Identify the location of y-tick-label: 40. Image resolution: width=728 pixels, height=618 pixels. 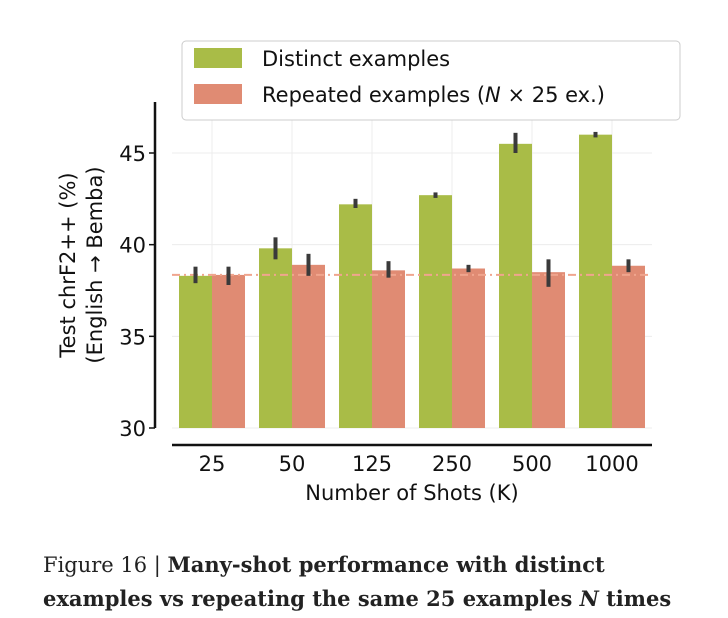
(132, 246).